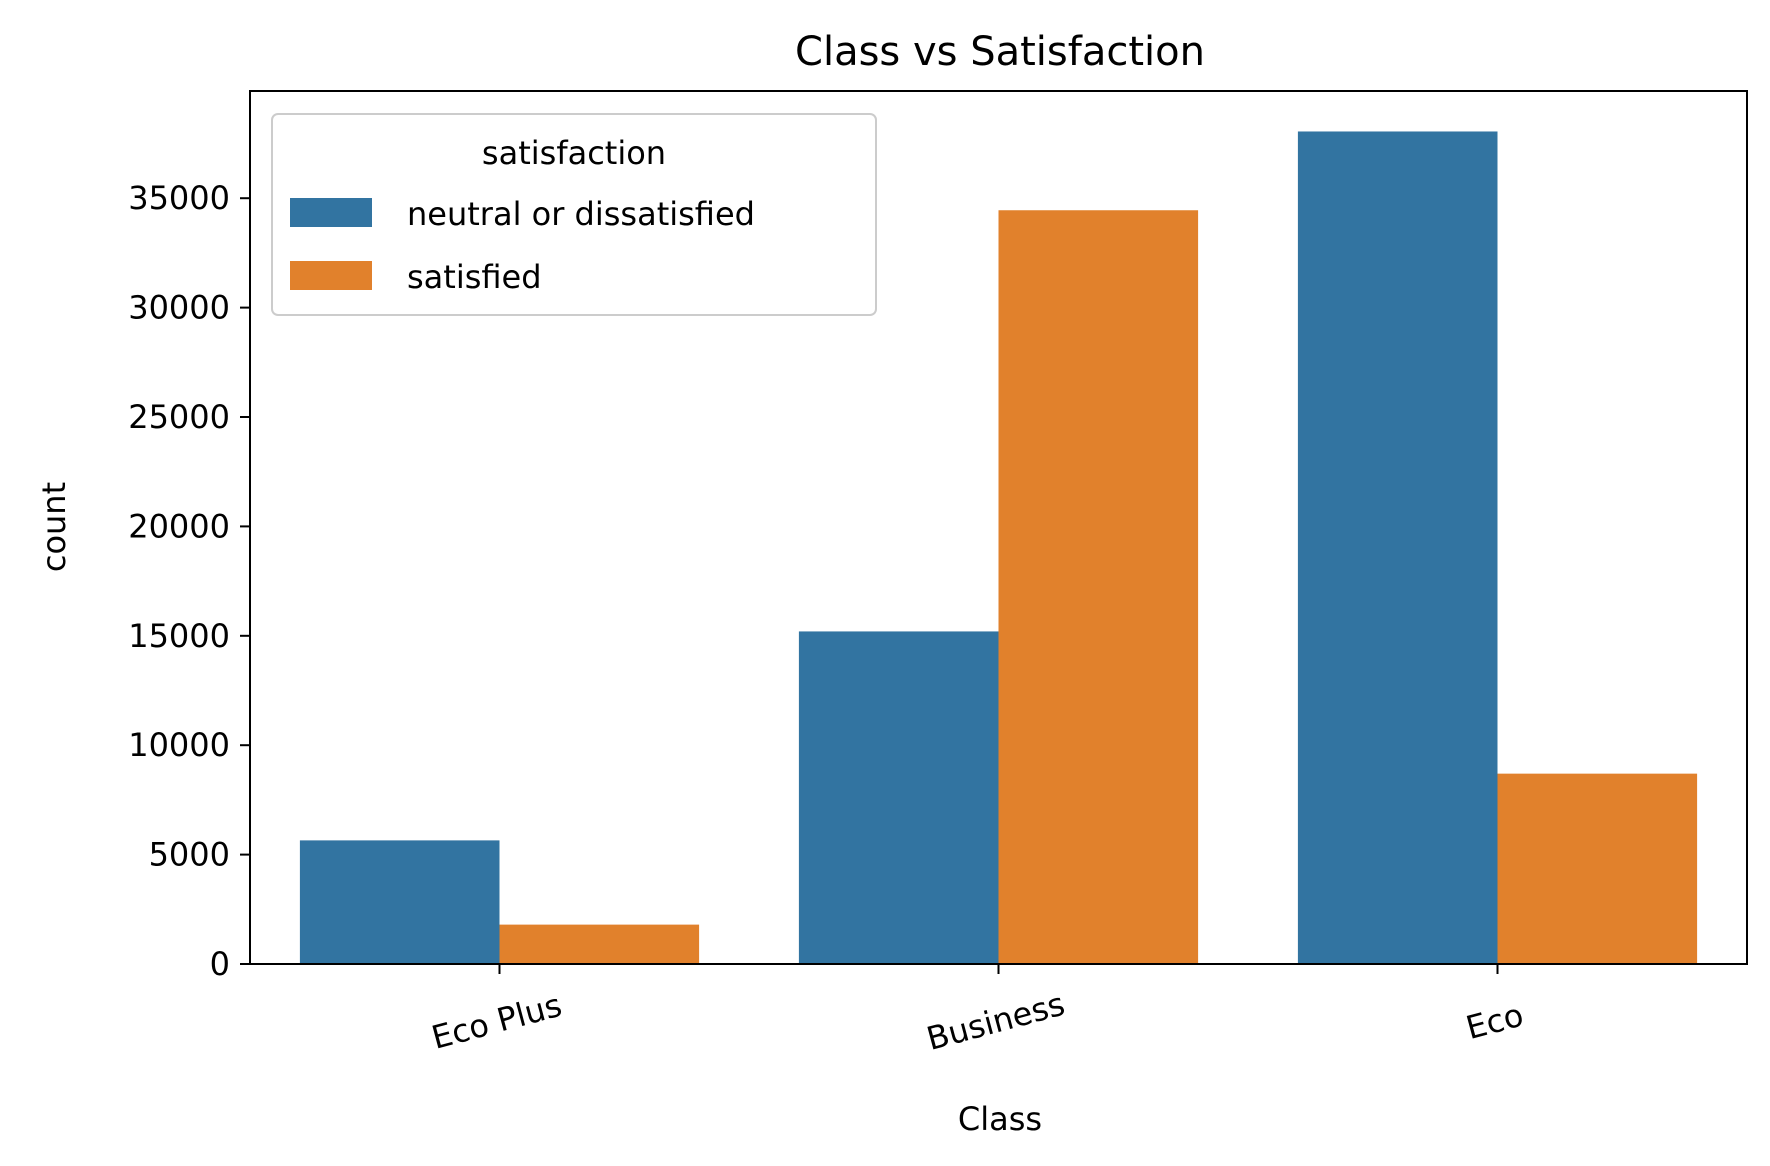 The width and height of the screenshot is (1770, 1166). Describe the element at coordinates (331, 212) in the screenshot. I see `legend-swatch-neutral-or-dissatisfied` at that location.